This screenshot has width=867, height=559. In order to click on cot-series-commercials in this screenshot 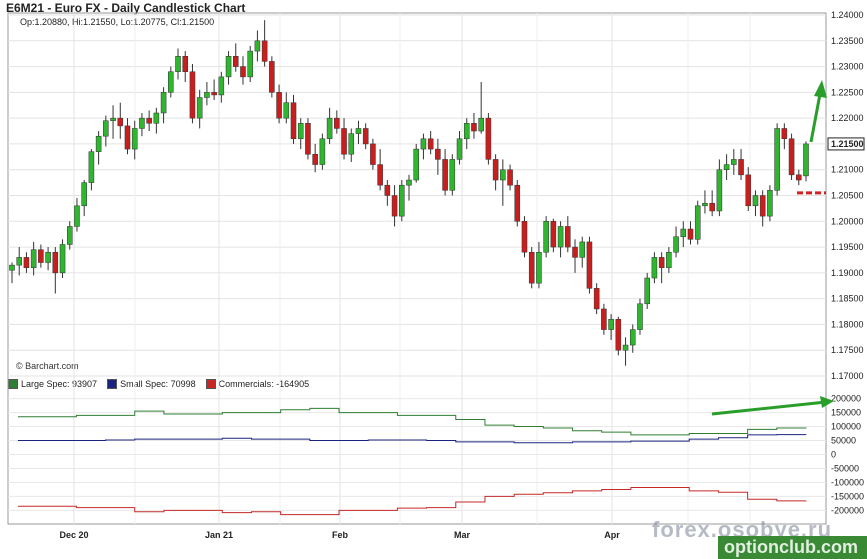, I will do `click(412, 501)`.